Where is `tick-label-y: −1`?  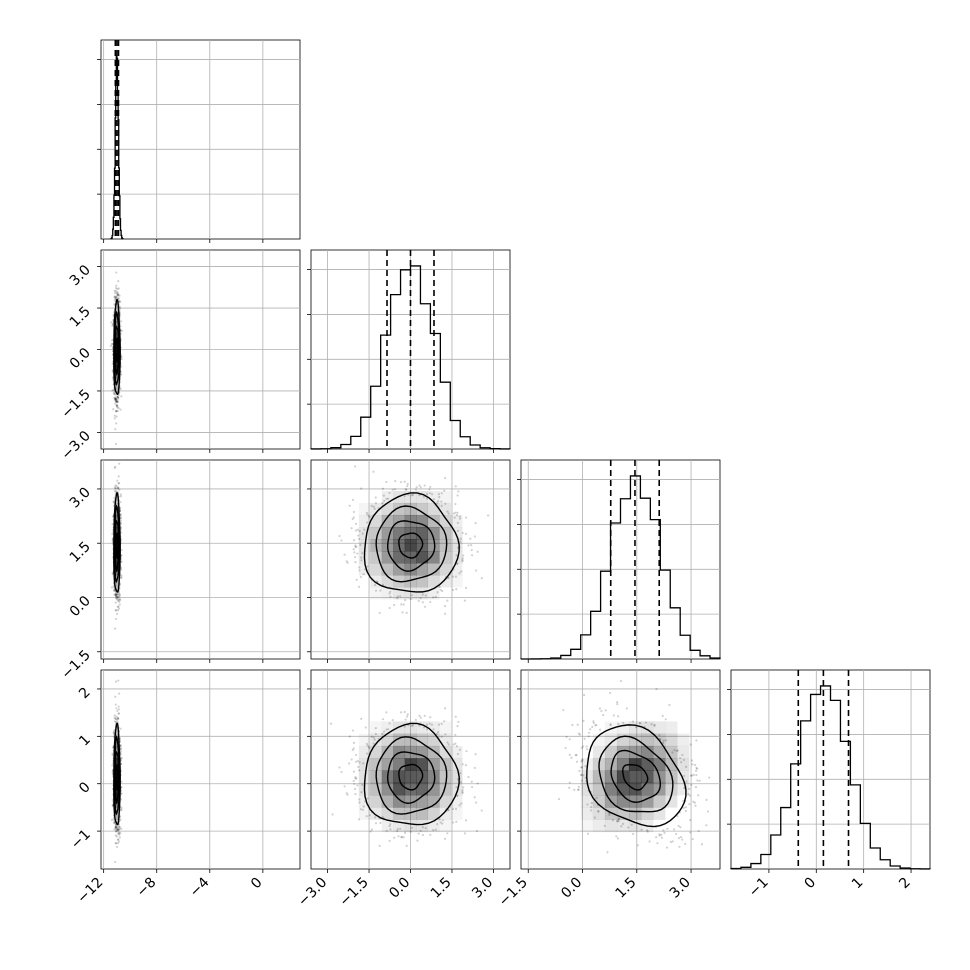 tick-label-y: −1 is located at coordinates (81, 840).